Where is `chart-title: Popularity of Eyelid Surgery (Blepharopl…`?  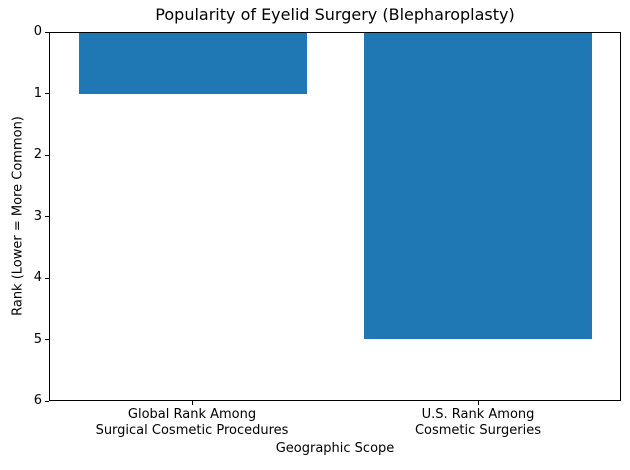
chart-title: Popularity of Eyelid Surgery (Blepharopl… is located at coordinates (335, 14).